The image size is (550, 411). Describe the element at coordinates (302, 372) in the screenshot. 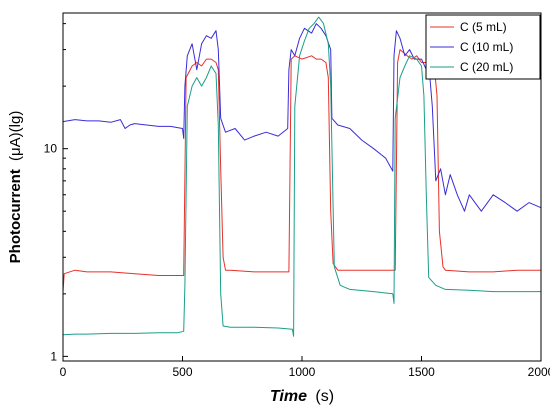

I see `x-tick-label: 1000` at that location.